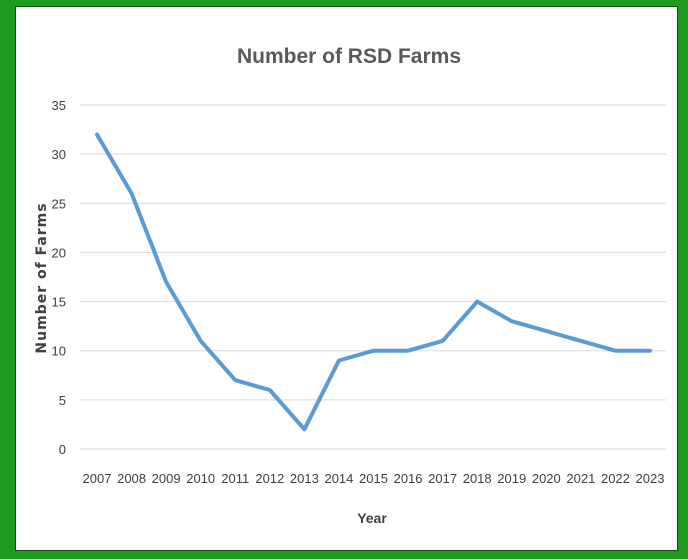  What do you see at coordinates (442, 478) in the screenshot?
I see `x-tick-label: 2017` at bounding box center [442, 478].